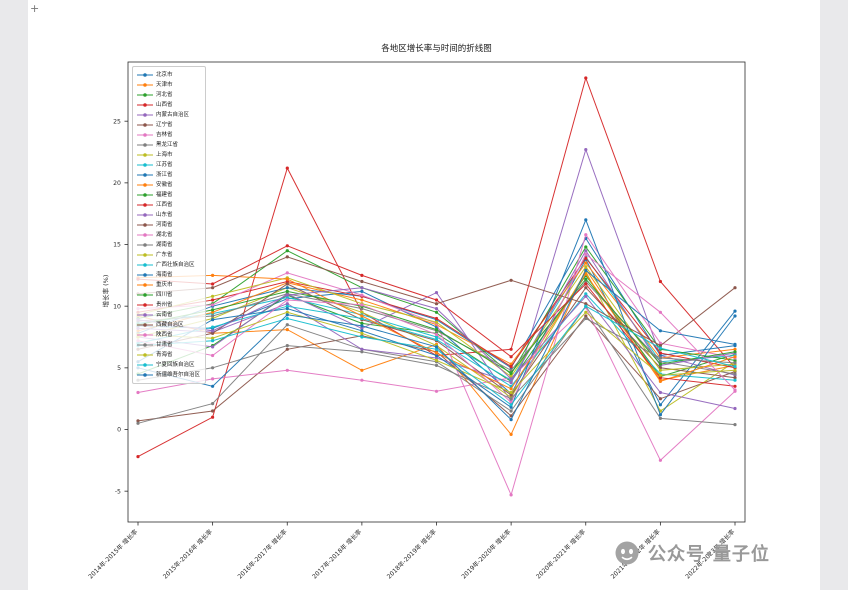  Describe the element at coordinates (164, 195) in the screenshot. I see `legend-label: 福建省` at that location.